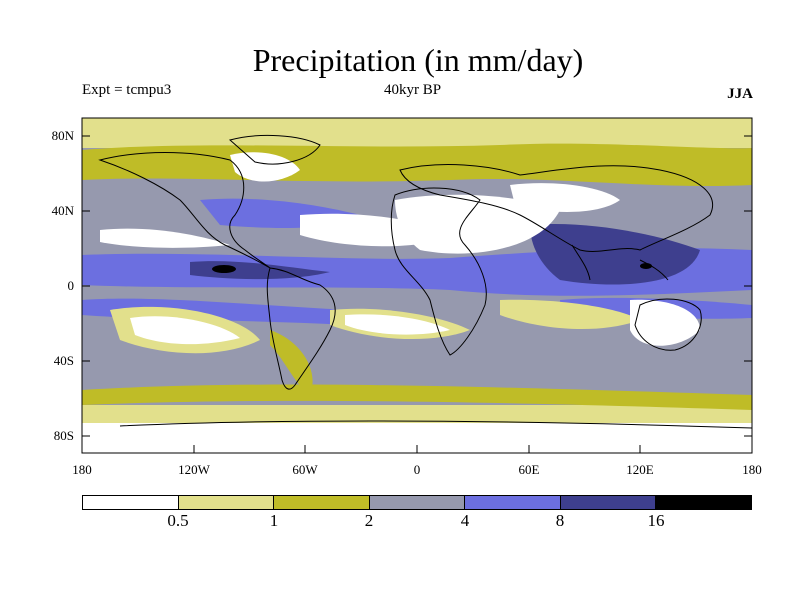 This screenshot has width=800, height=600. What do you see at coordinates (413, 90) in the screenshot?
I see `period-label: 40kyr BP` at bounding box center [413, 90].